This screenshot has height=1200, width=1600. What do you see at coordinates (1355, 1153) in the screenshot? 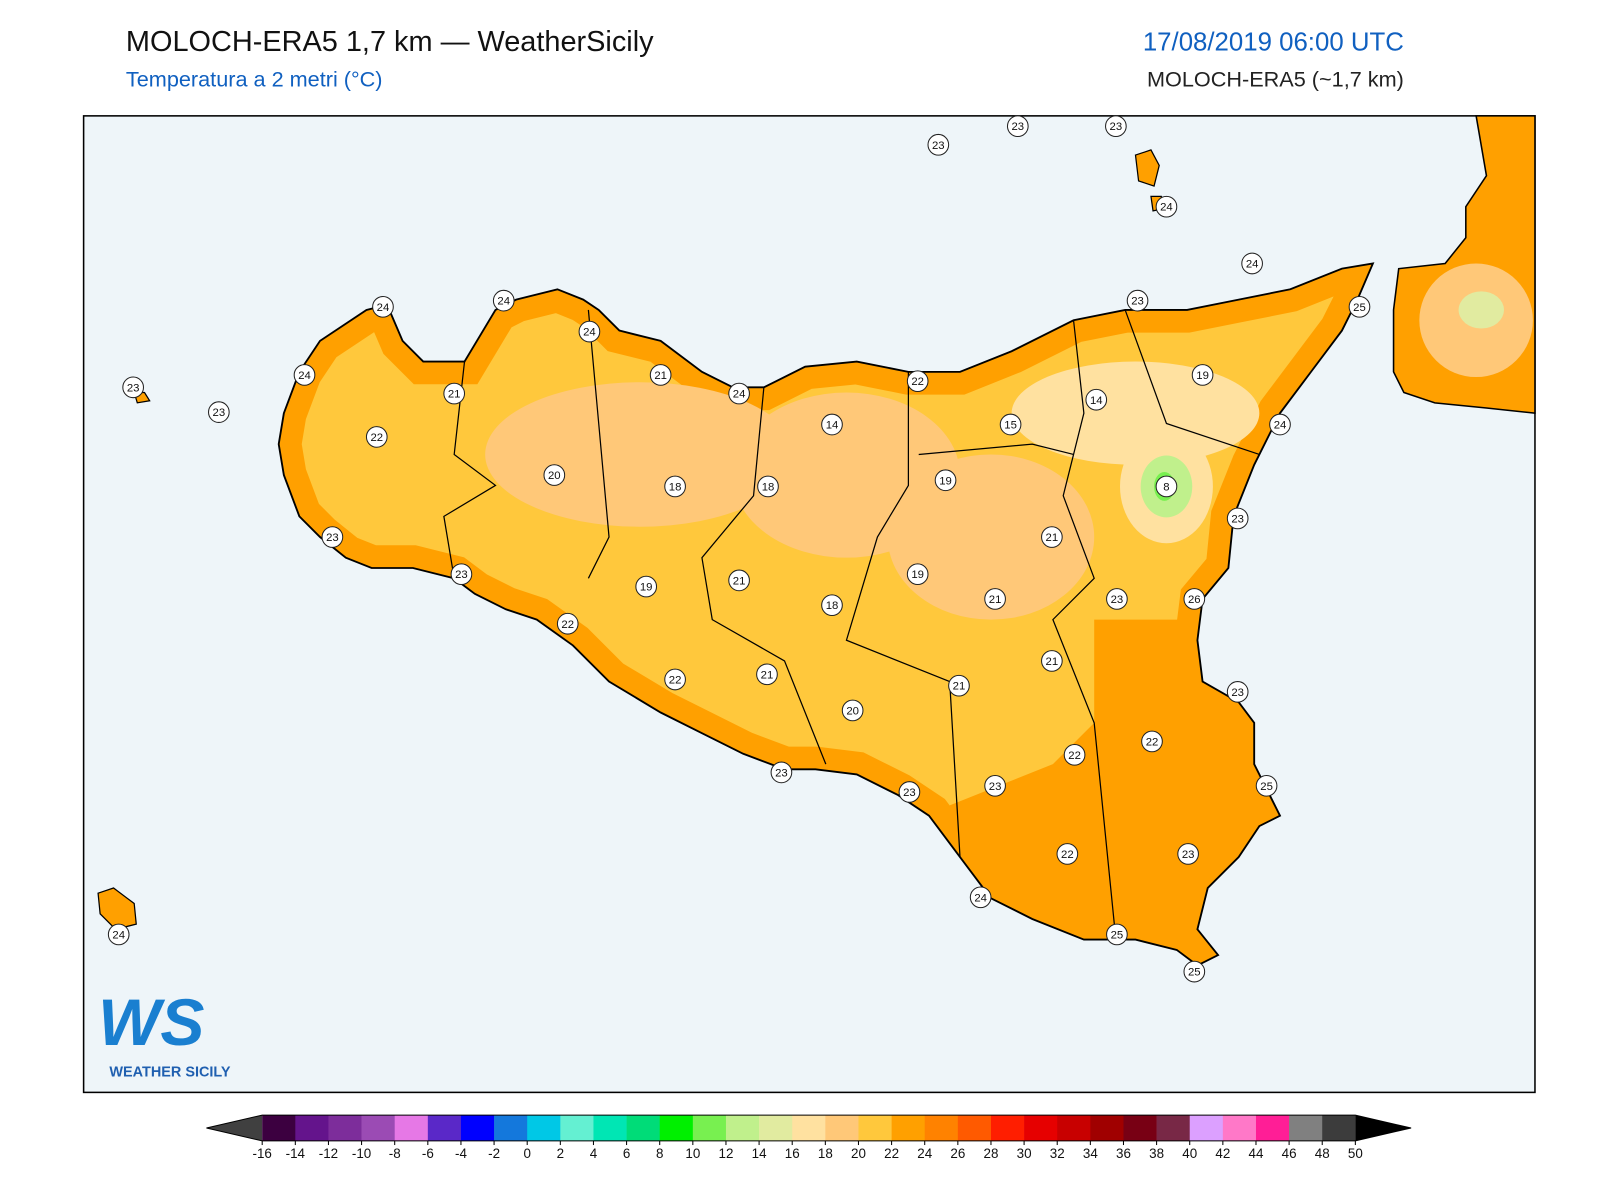
I see `colorbar-tick-label: 50` at bounding box center [1355, 1153].